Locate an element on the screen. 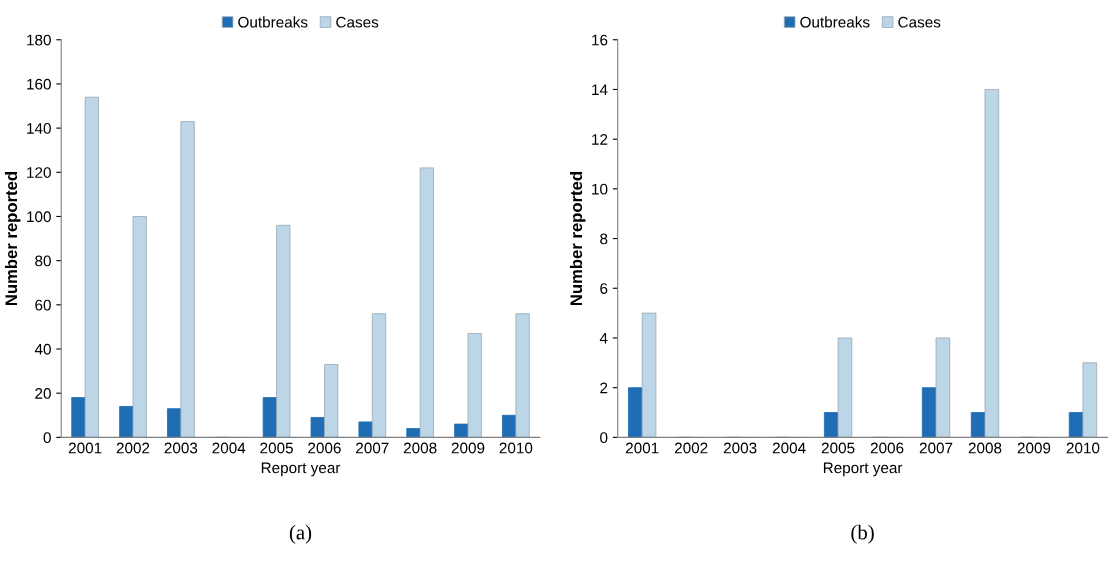 The image size is (1113, 568). text: (a) is located at coordinates (300, 534).